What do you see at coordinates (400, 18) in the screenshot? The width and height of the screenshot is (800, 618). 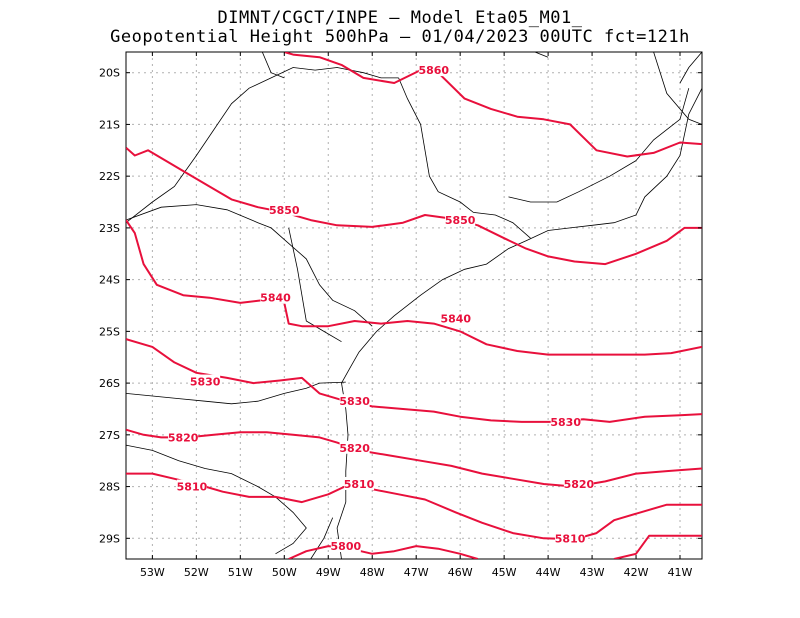 I see `map-title-line1: DIMNT/CGCT/INPE – Model Eta05_M01_` at bounding box center [400, 18].